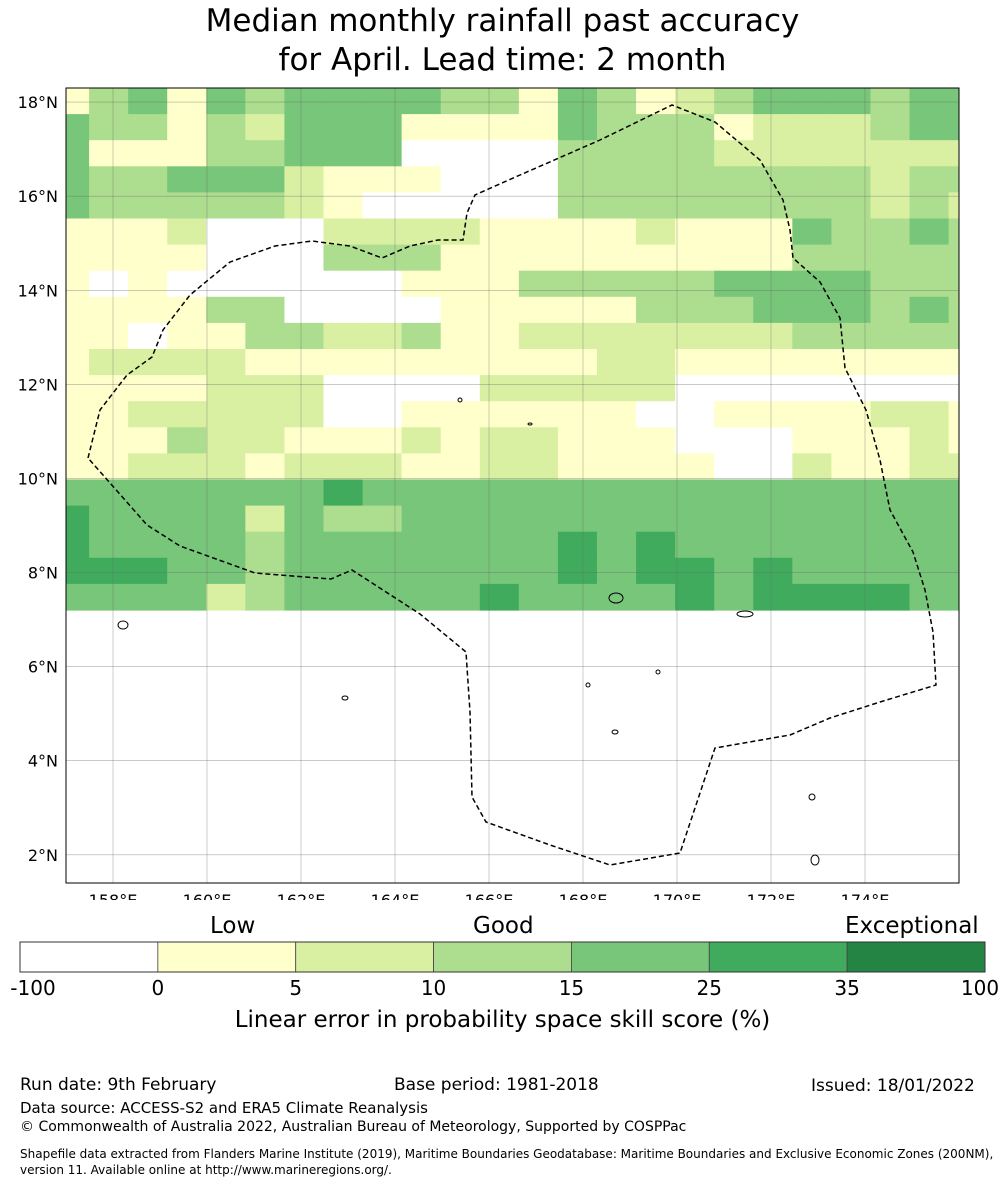  I want to click on longitude-label: 168°E, so click(583, 895).